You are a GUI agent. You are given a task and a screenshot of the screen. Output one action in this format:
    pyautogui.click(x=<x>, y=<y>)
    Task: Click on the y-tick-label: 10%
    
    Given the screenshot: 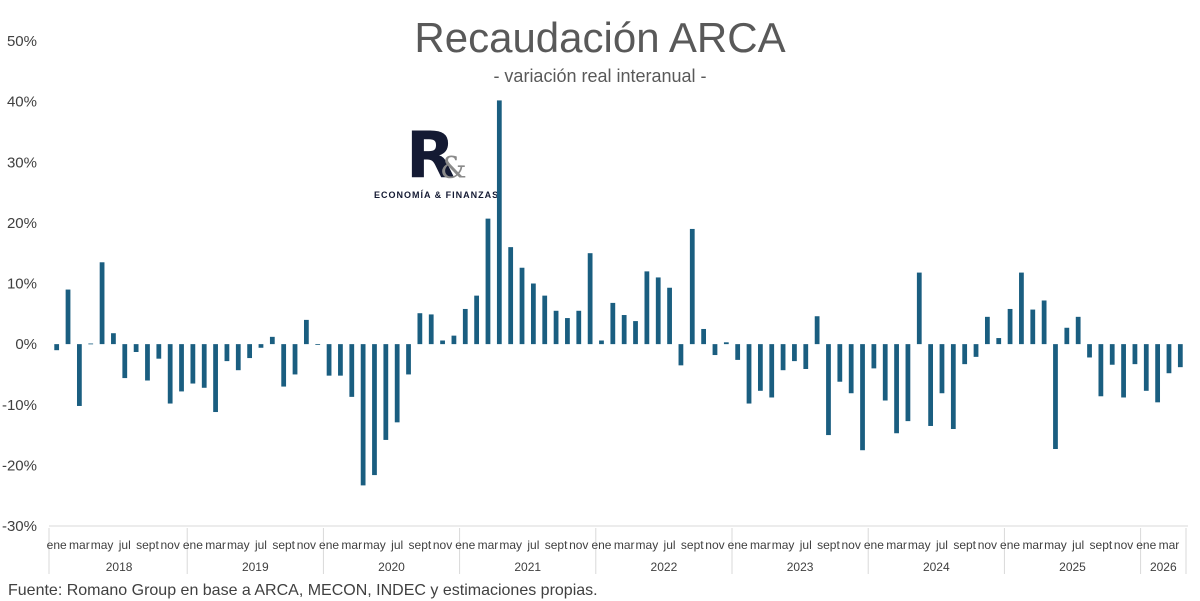 What is the action you would take?
    pyautogui.click(x=22, y=284)
    